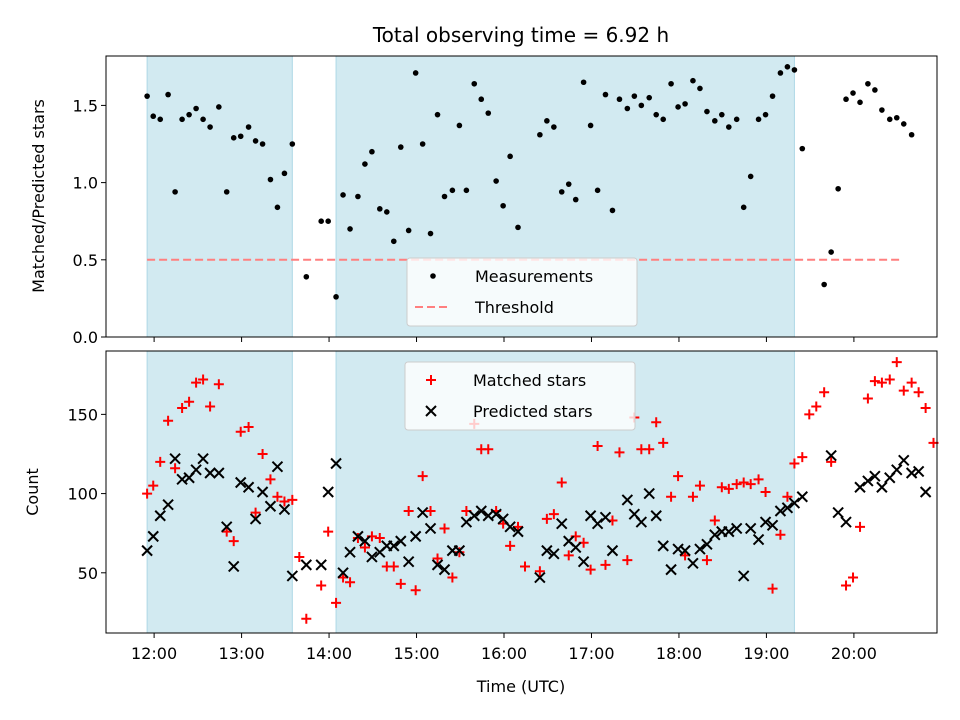 This screenshot has height=720, width=960. What do you see at coordinates (522, 292) in the screenshot?
I see `legend: Measurements Threshold` at bounding box center [522, 292].